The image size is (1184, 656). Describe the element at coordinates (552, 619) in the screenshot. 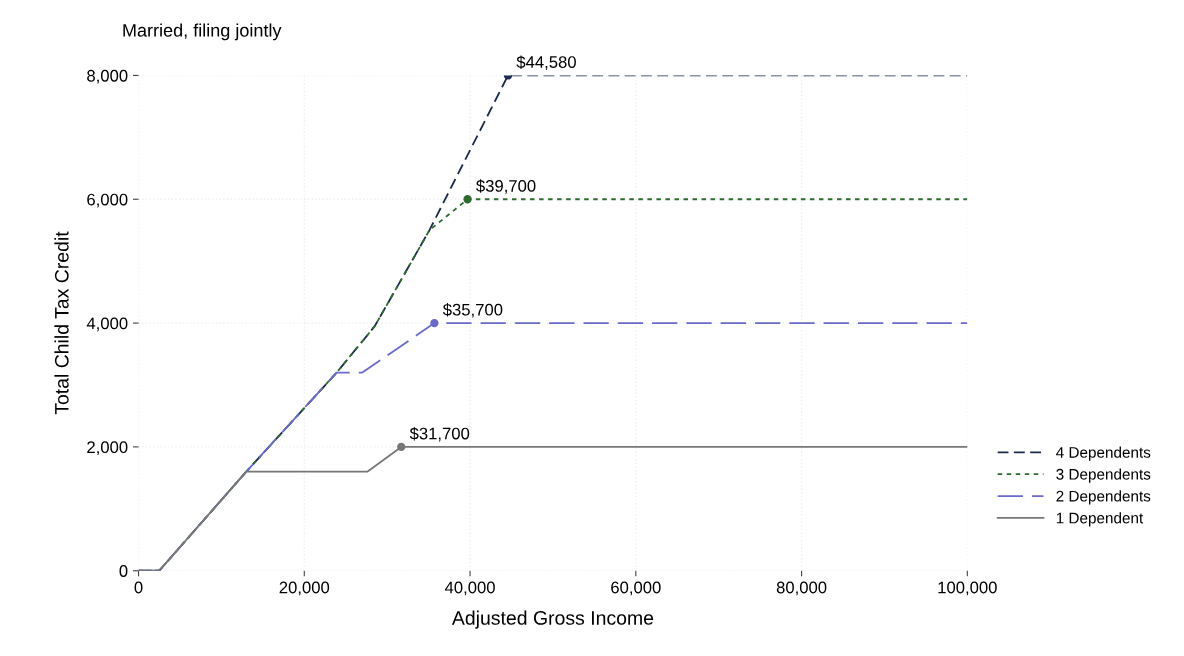

I see `x-axis-title: Adjusted Gross Income` at that location.